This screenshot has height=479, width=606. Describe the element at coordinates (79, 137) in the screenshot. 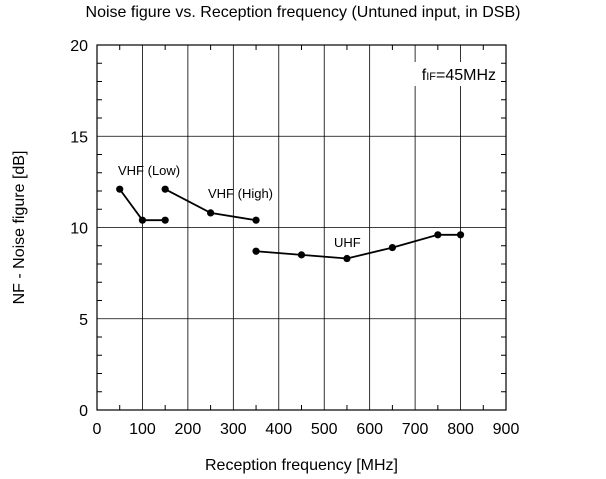

I see `y-tick-label: 15` at that location.